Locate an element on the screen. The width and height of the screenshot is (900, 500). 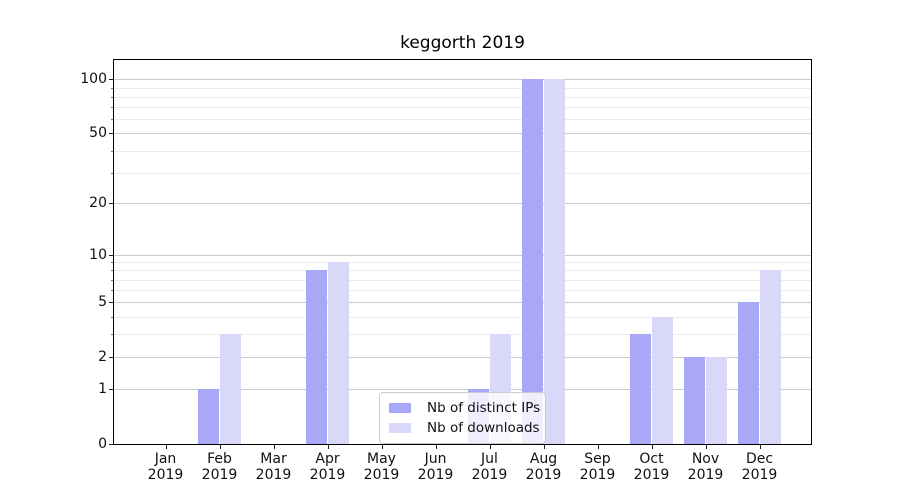
bar-downloads-dec is located at coordinates (770, 357).